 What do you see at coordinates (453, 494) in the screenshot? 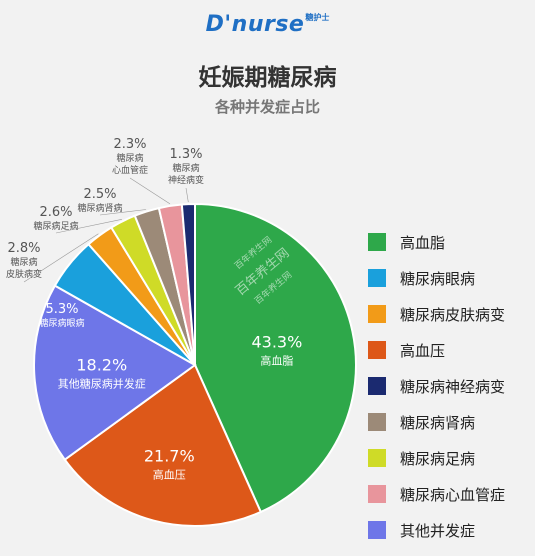
I see `legend-label: 糖尿病心血管症` at bounding box center [453, 494].